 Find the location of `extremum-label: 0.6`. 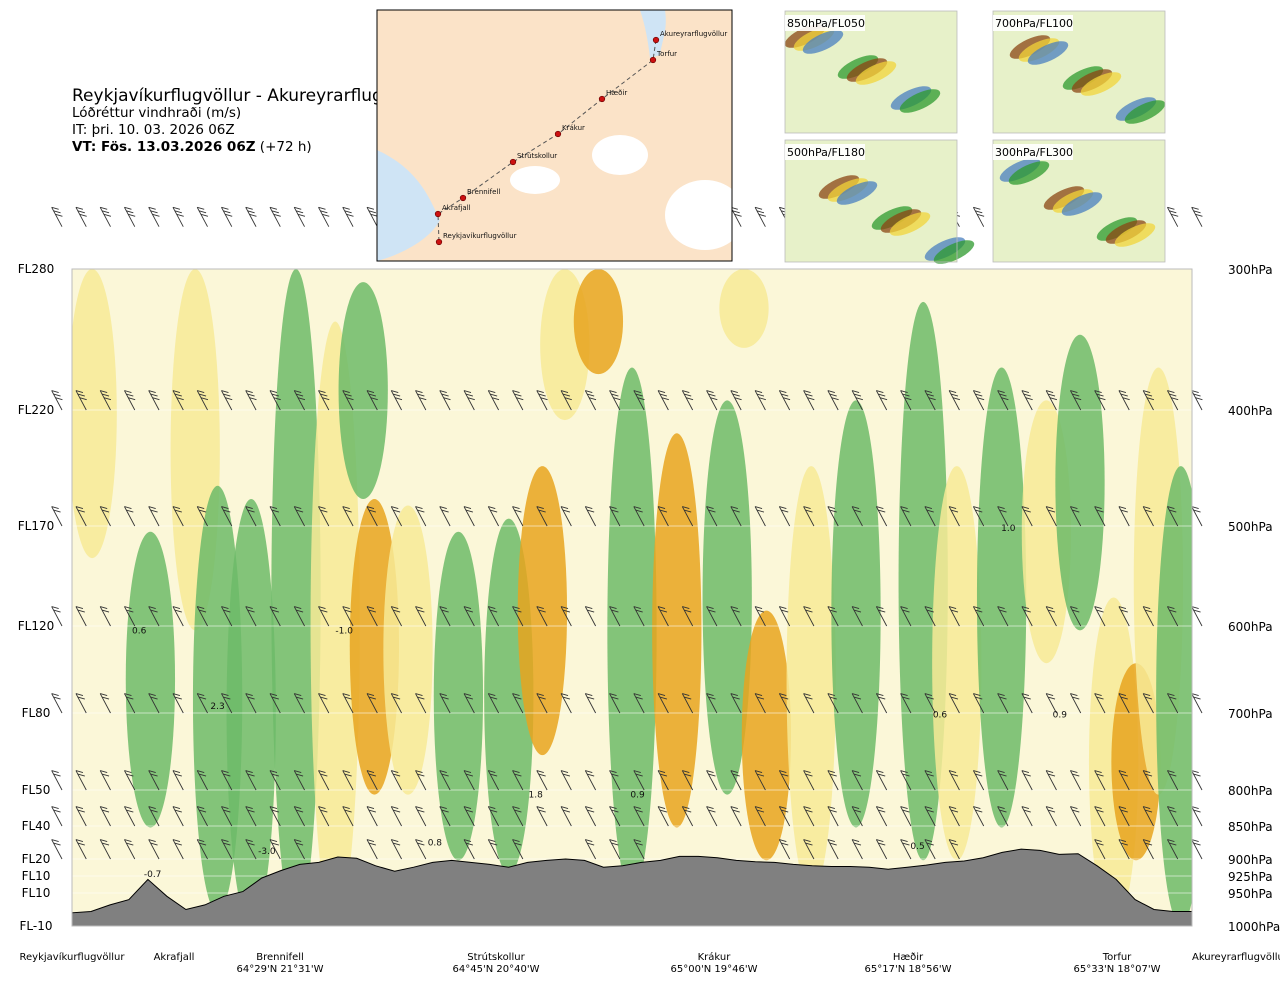

extremum-label: 0.6 is located at coordinates (139, 631).